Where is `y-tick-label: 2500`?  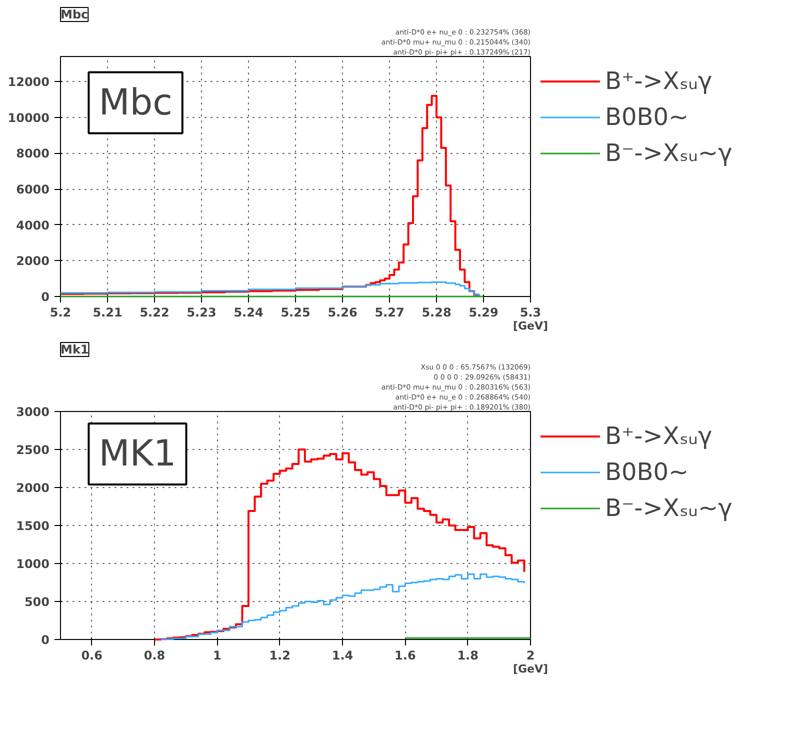
y-tick-label: 2500 is located at coordinates (33, 450).